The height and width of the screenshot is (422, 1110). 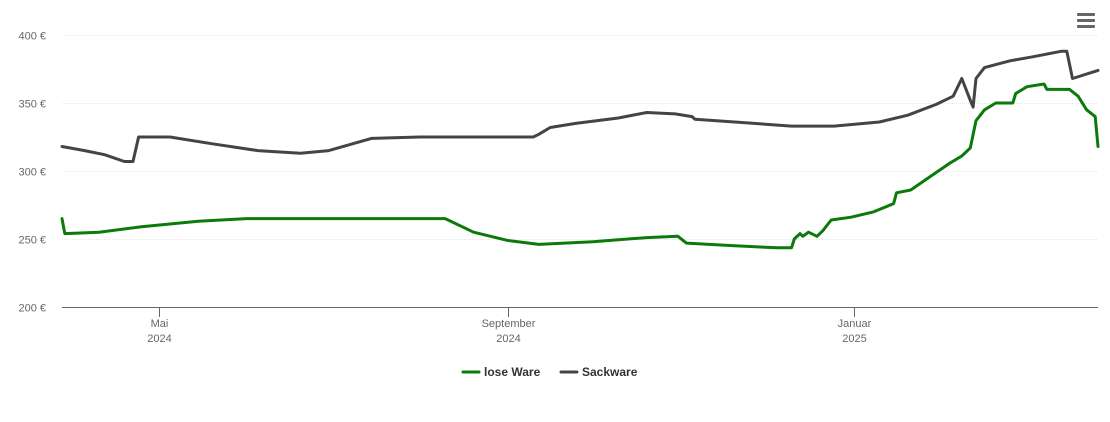 I want to click on y-tick-label: 350 €, so click(x=32, y=105).